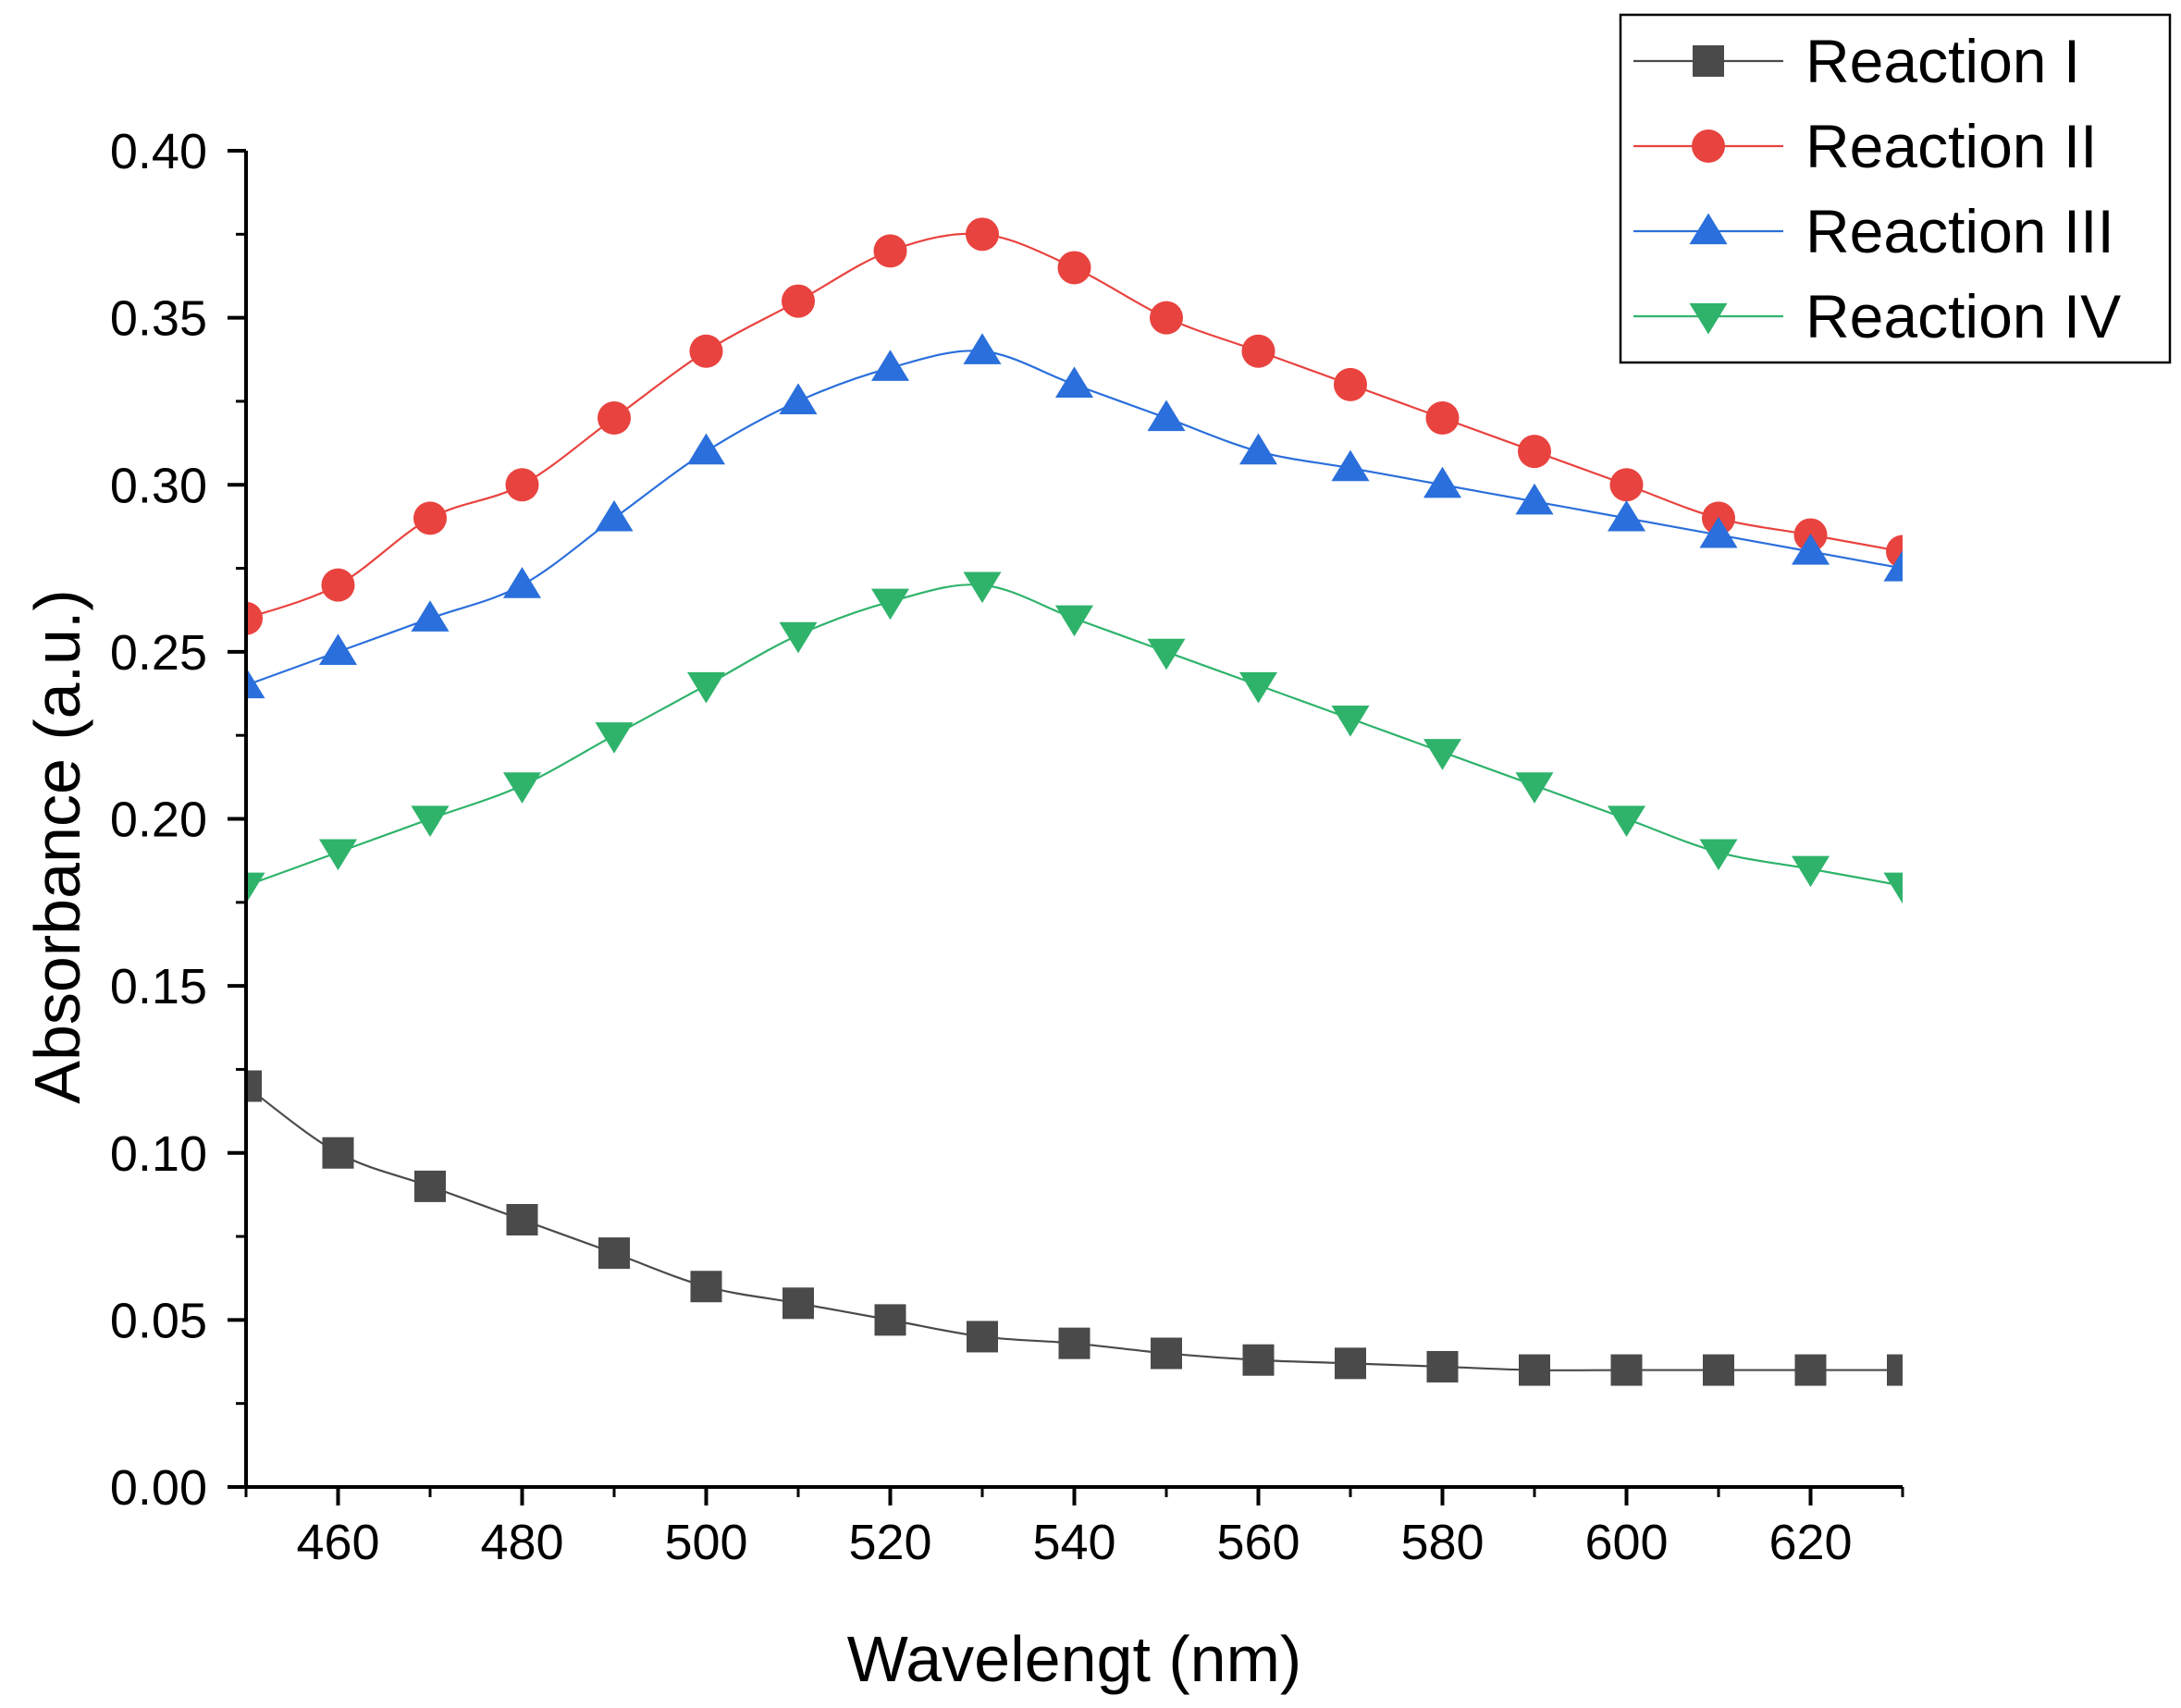 Image resolution: width=2181 pixels, height=1708 pixels. I want to click on x-tick-label: 560, so click(1258, 1543).